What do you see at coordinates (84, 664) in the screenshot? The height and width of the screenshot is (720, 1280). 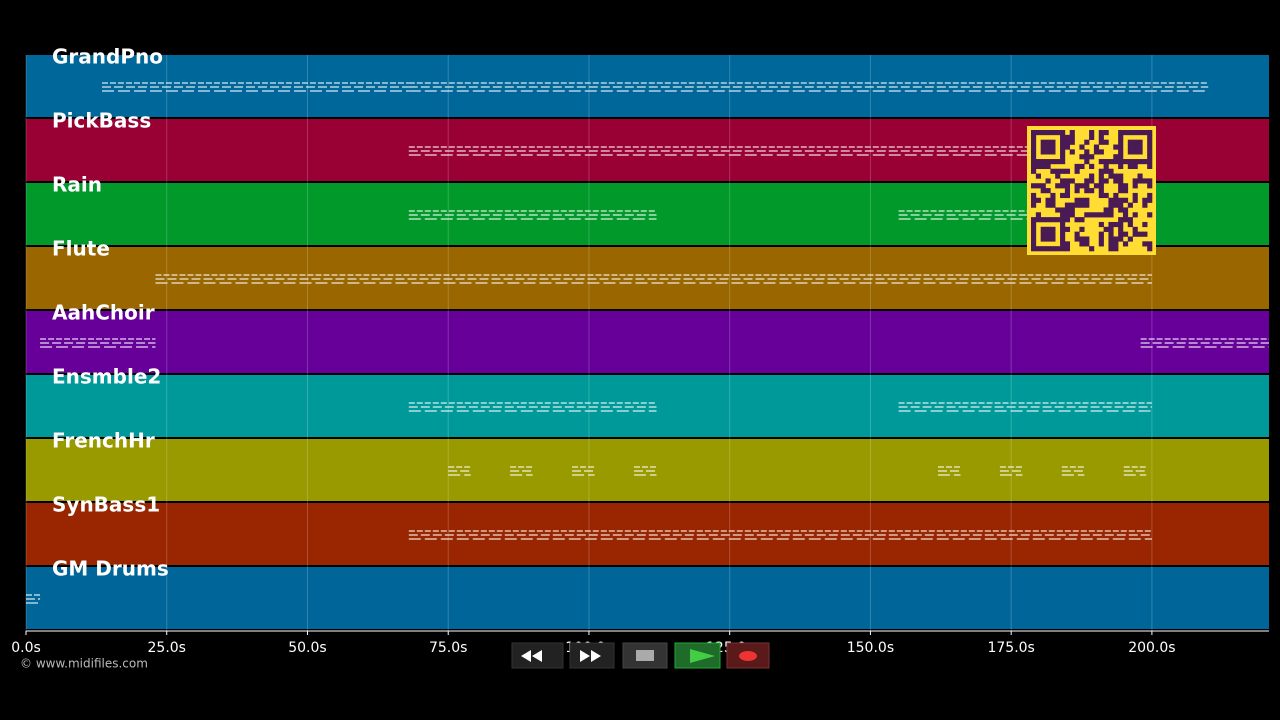 I see `copyright: © www.midifiles.com` at bounding box center [84, 664].